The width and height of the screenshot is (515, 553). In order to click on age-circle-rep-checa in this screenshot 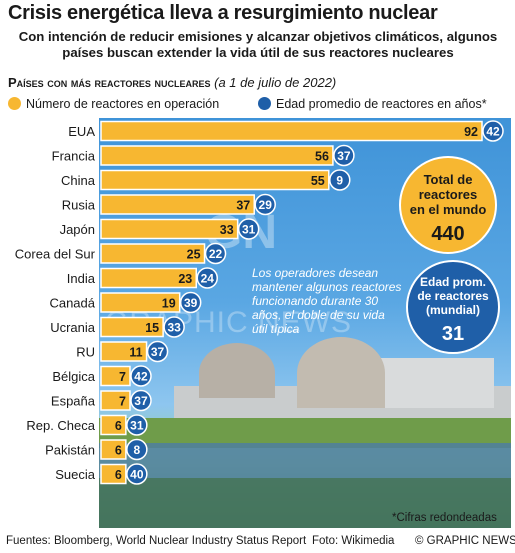, I will do `click(137, 425)`.